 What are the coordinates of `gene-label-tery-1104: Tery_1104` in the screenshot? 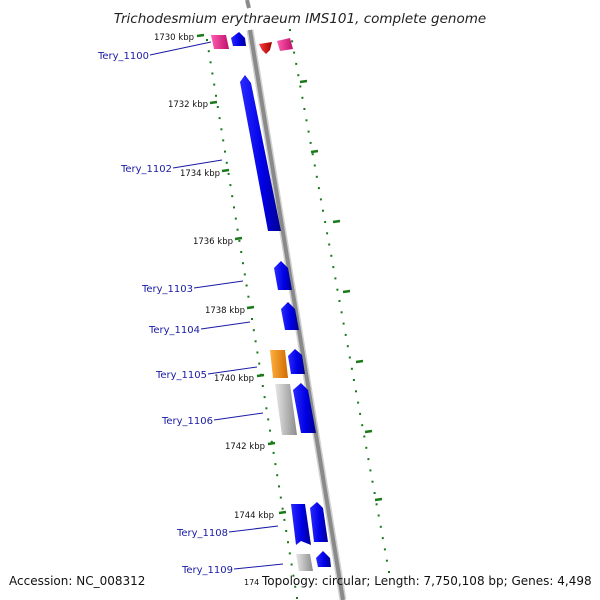 It's located at (174, 330).